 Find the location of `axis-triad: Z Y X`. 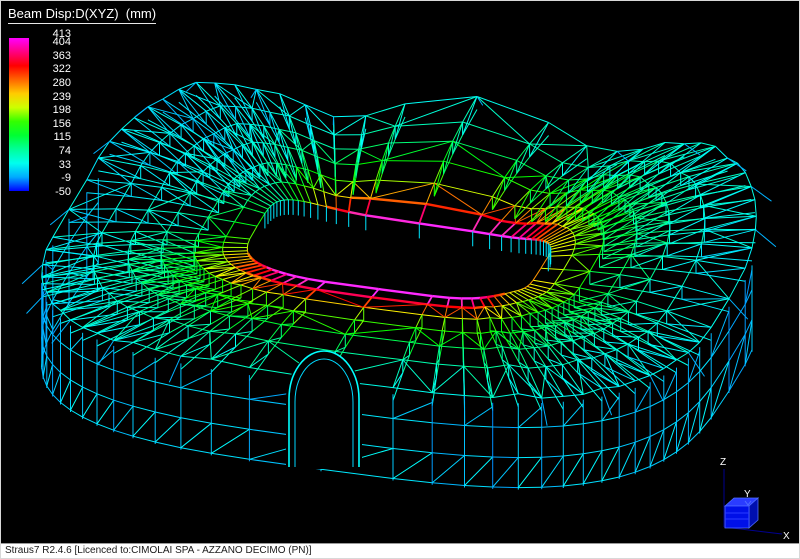

axis-triad: Z Y X is located at coordinates (755, 499).